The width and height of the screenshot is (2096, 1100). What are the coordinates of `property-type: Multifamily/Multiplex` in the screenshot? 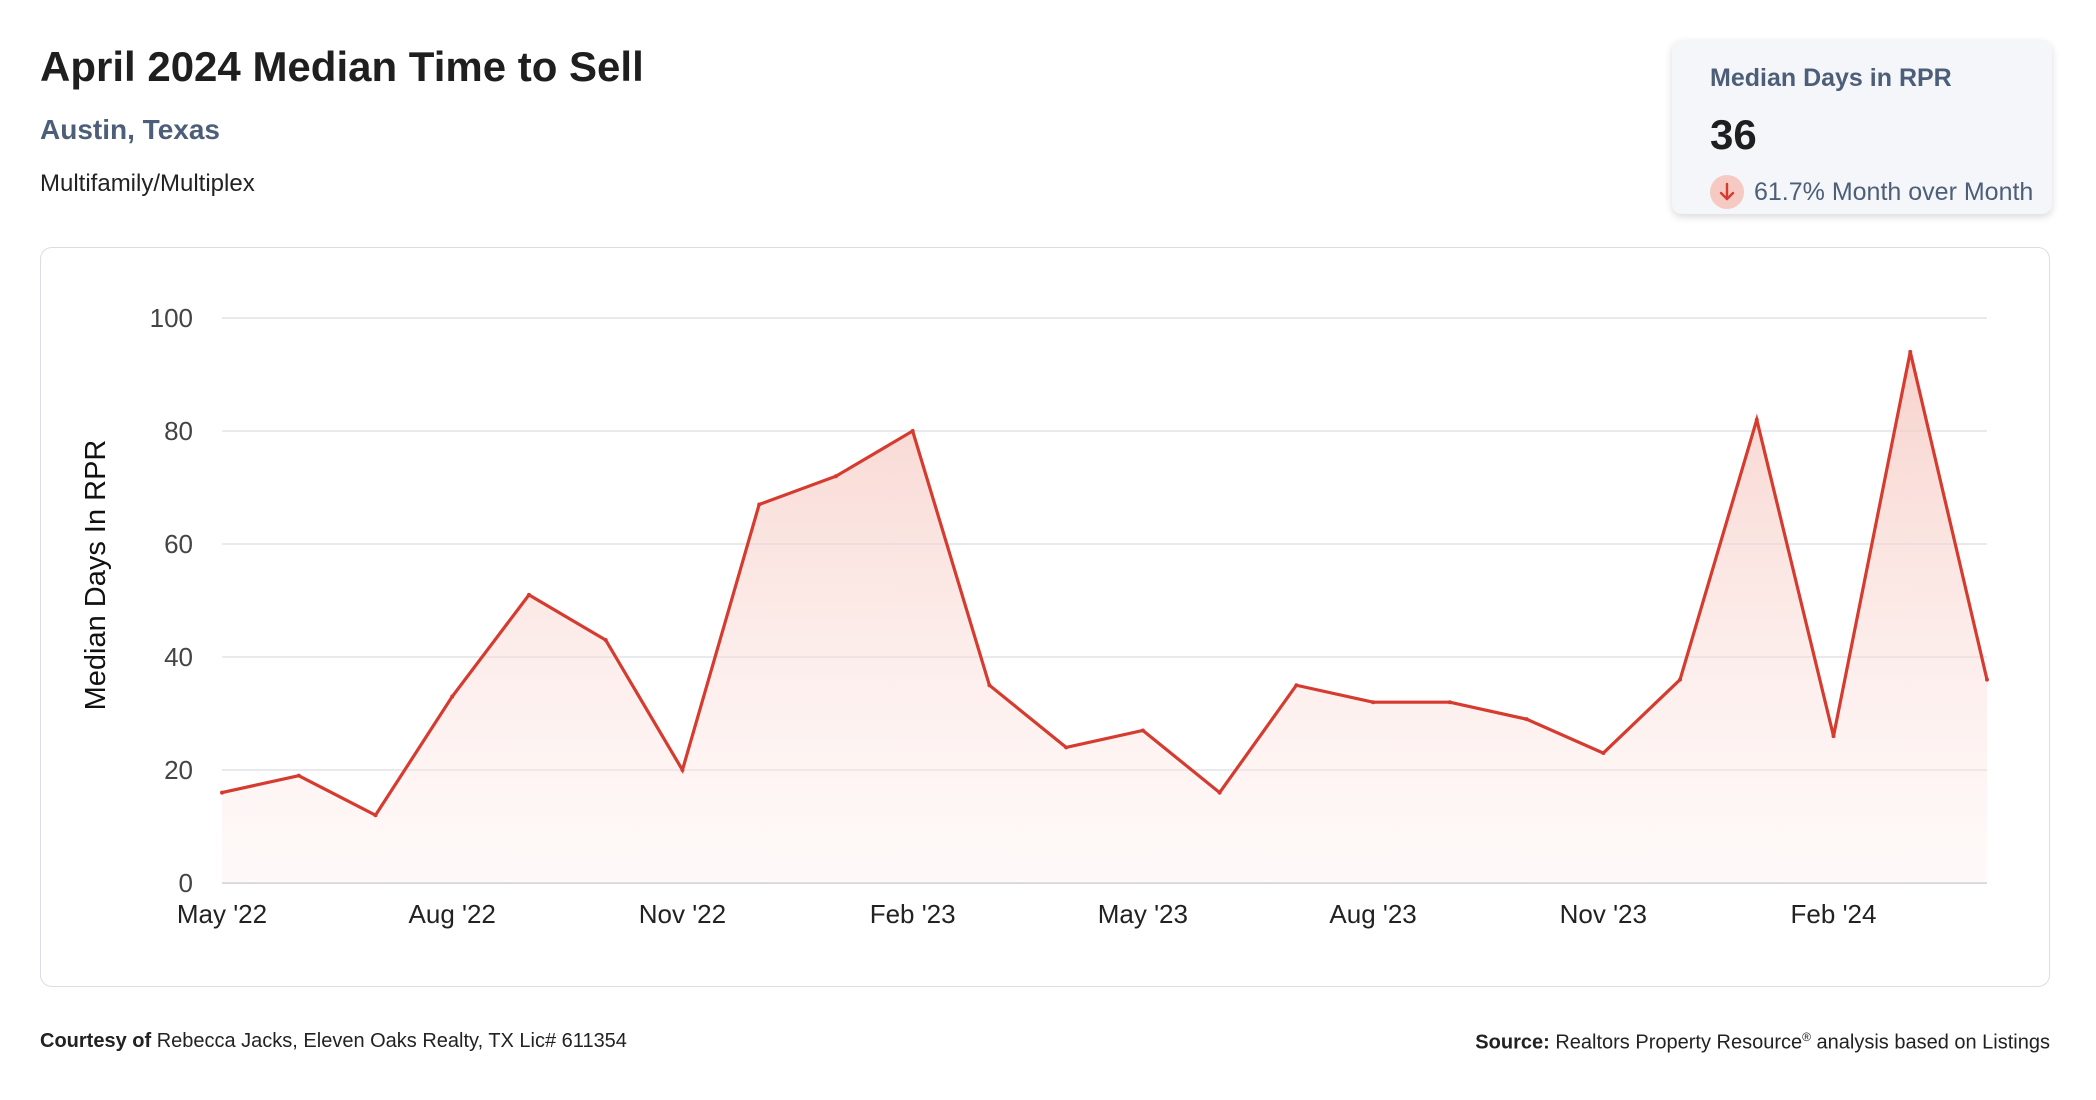 It's located at (147, 183).